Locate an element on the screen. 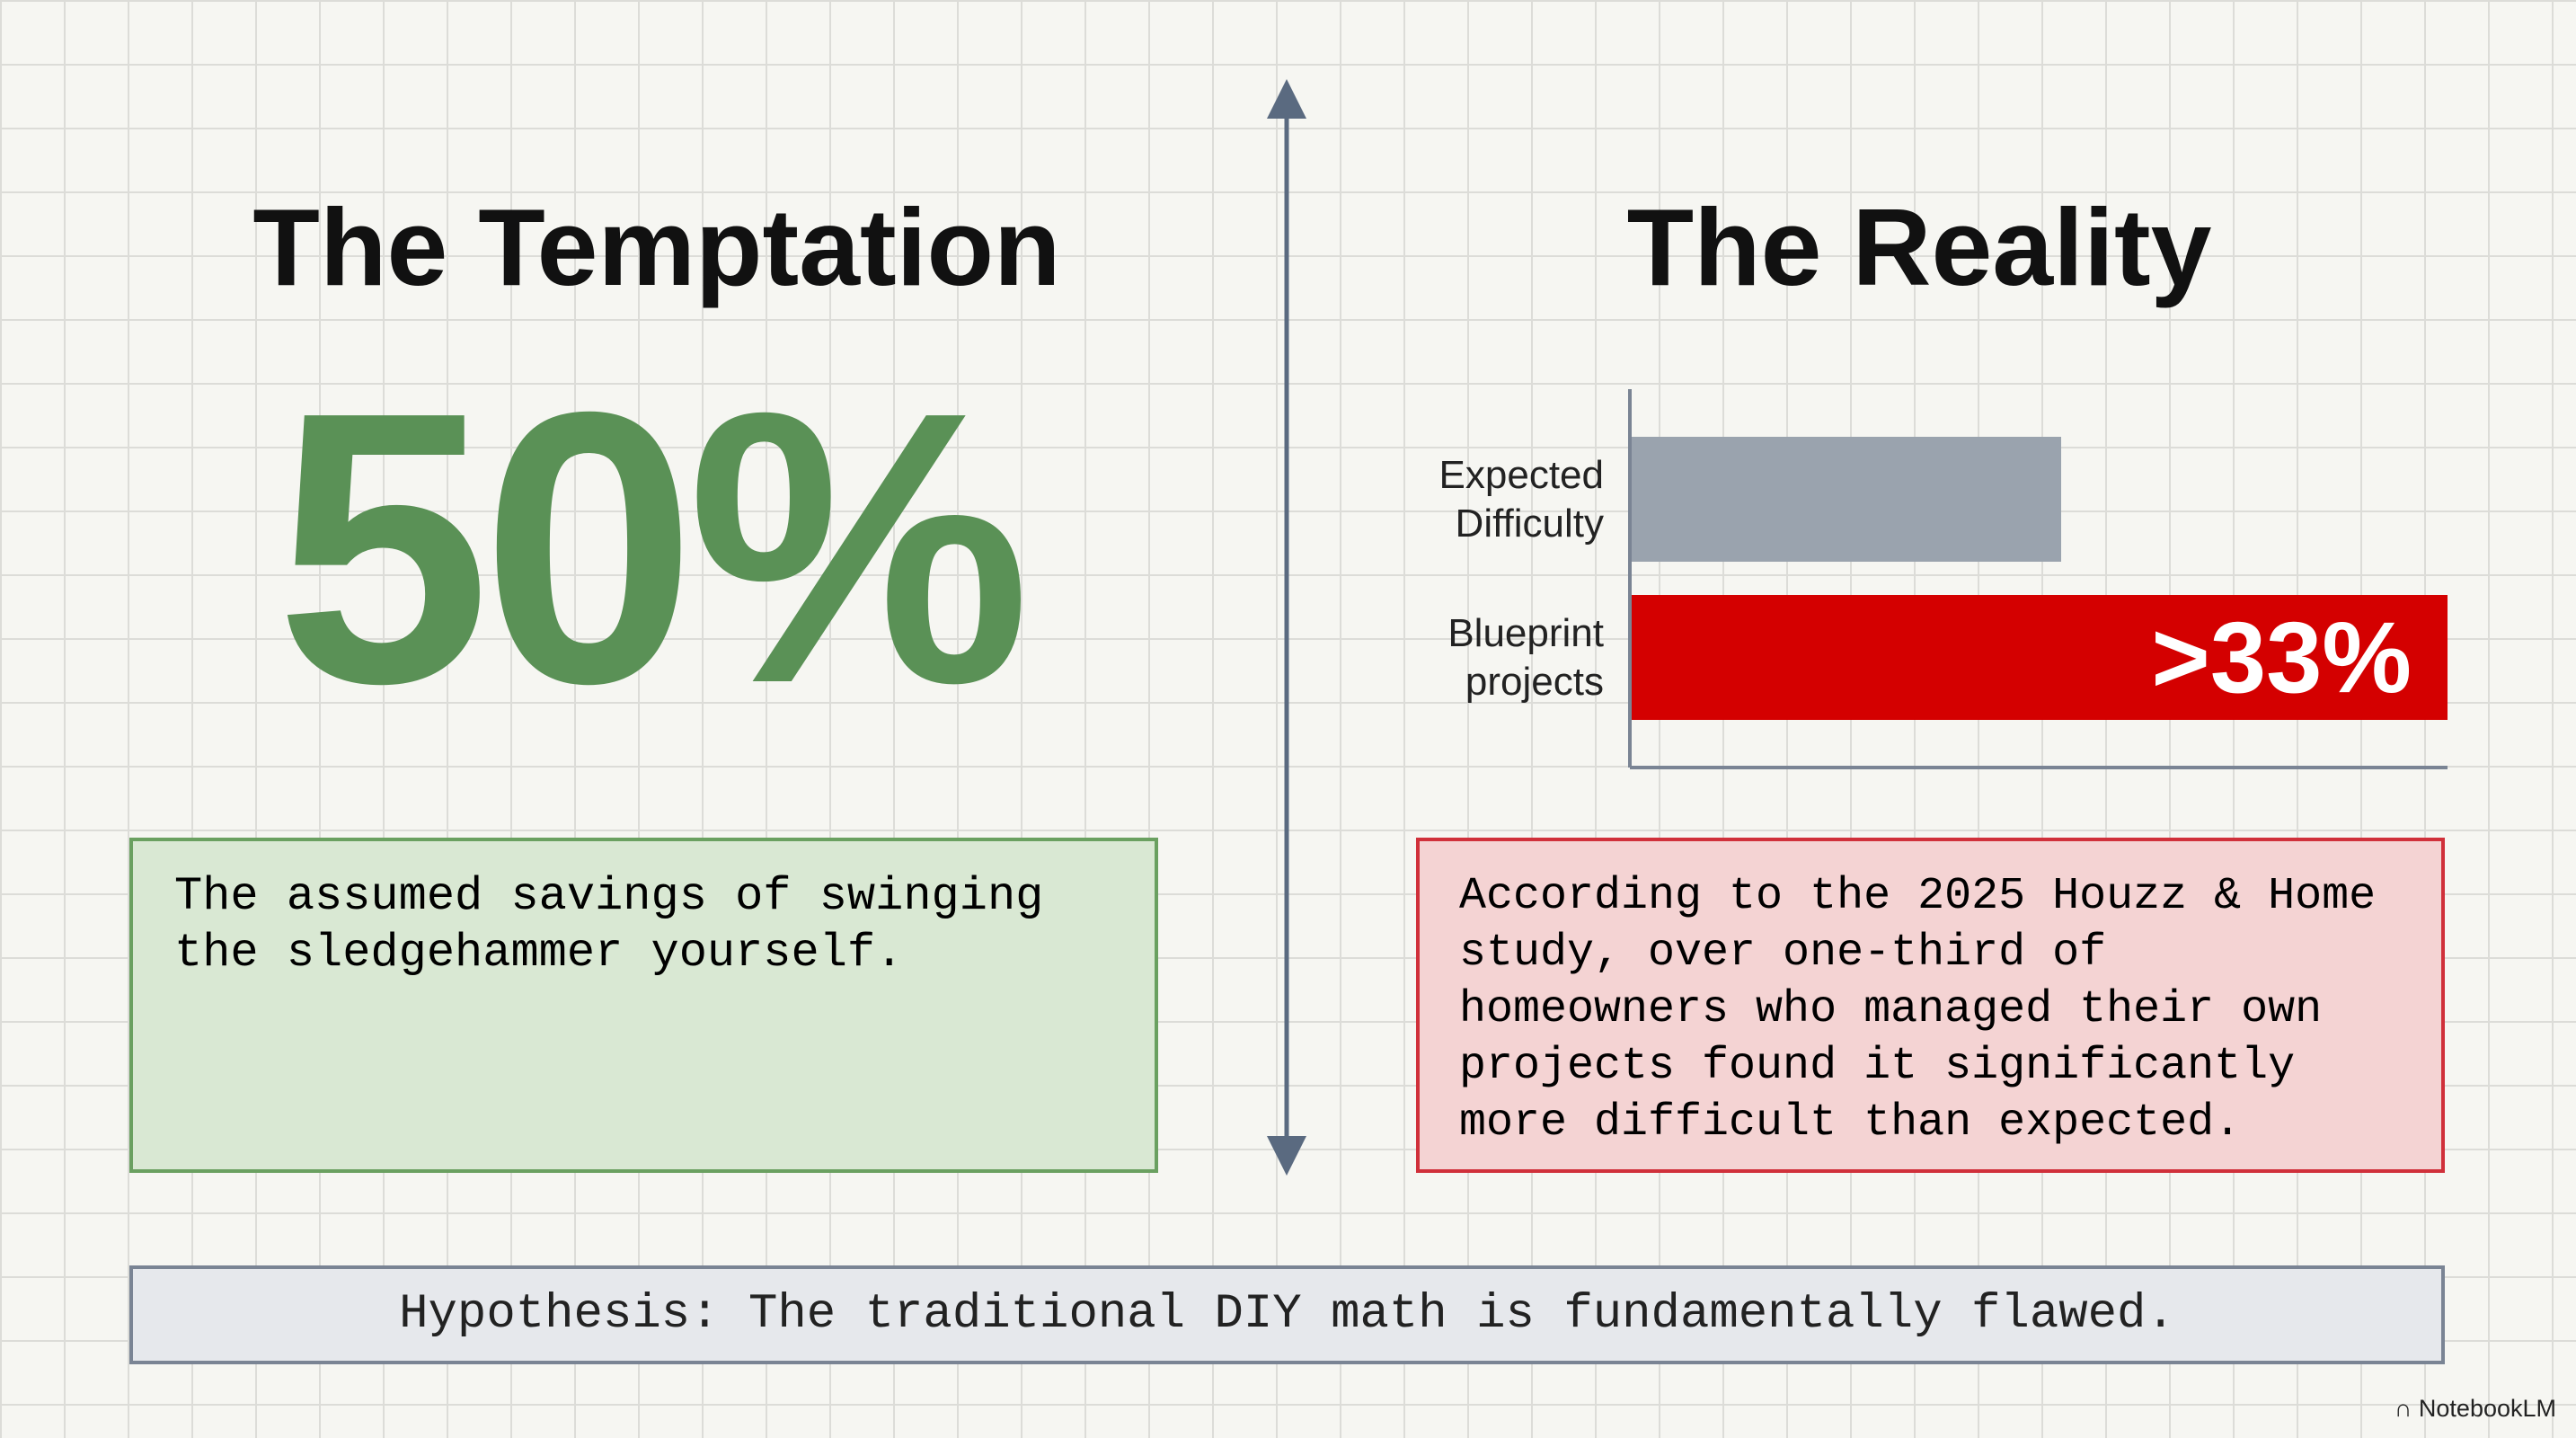  category-label: Blueprint projects is located at coordinates (1525, 657).